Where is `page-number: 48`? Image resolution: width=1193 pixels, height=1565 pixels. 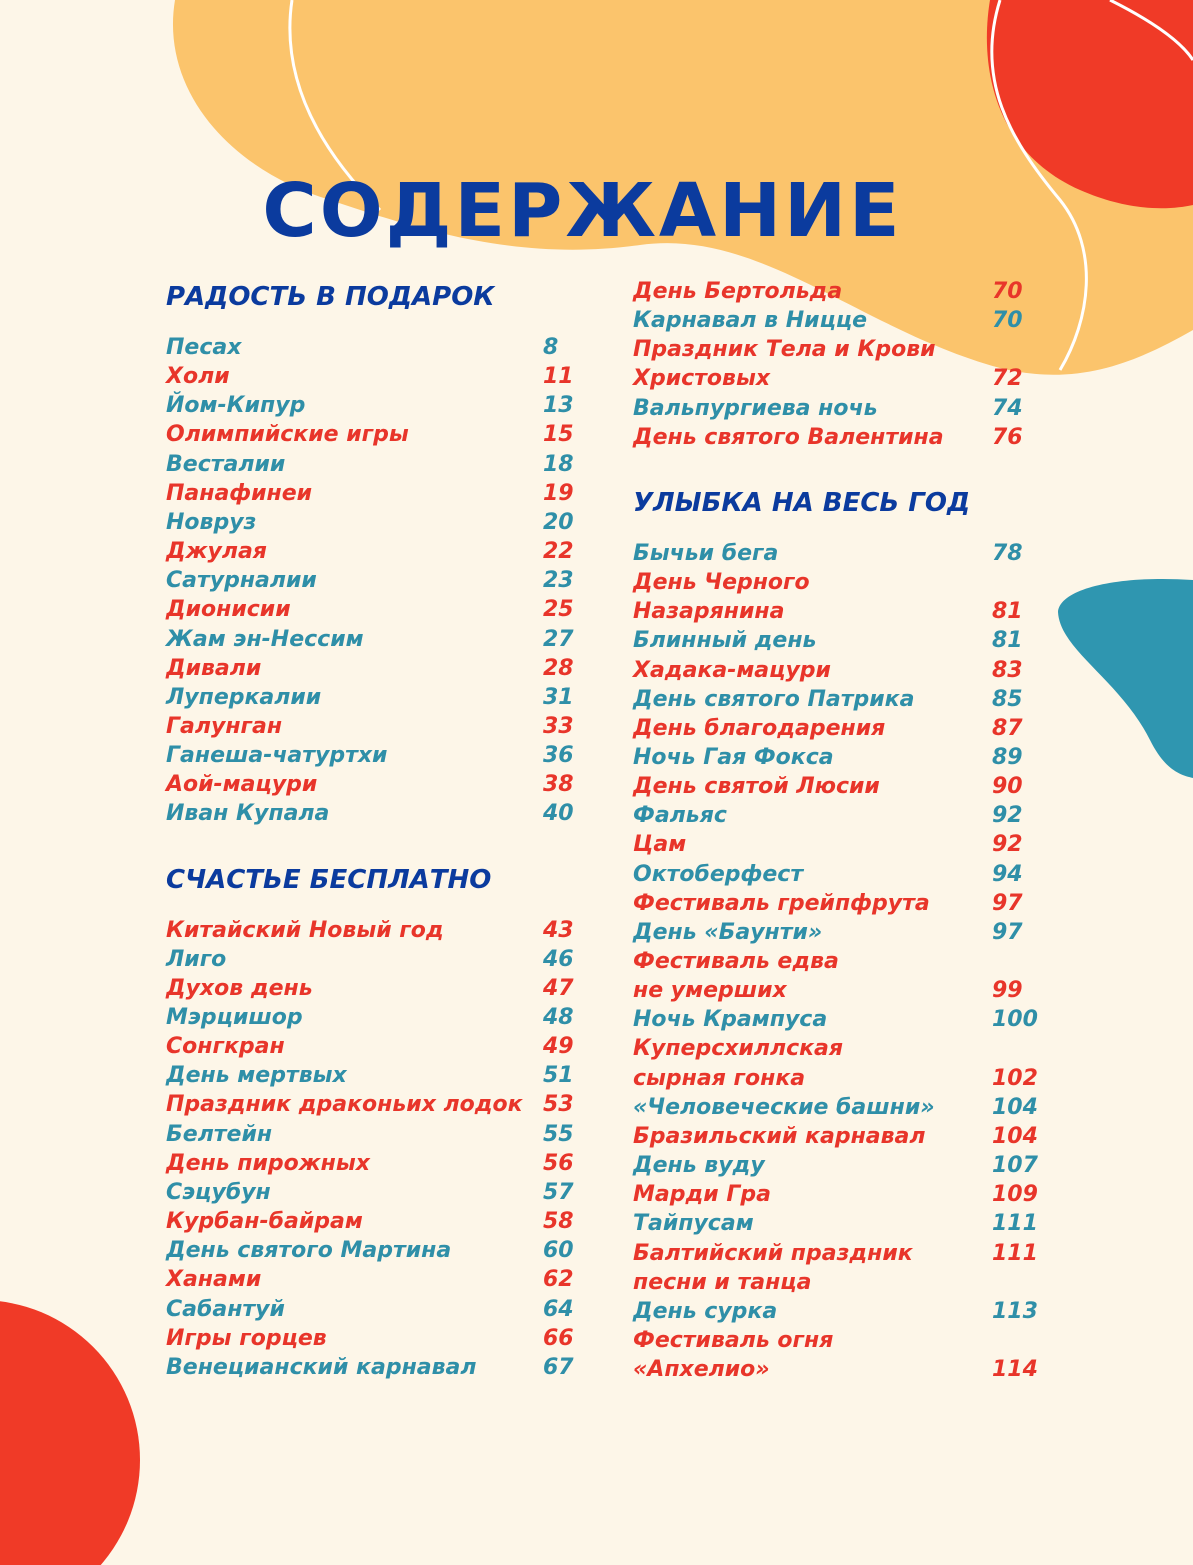
page-number: 48 is located at coordinates (558, 1017).